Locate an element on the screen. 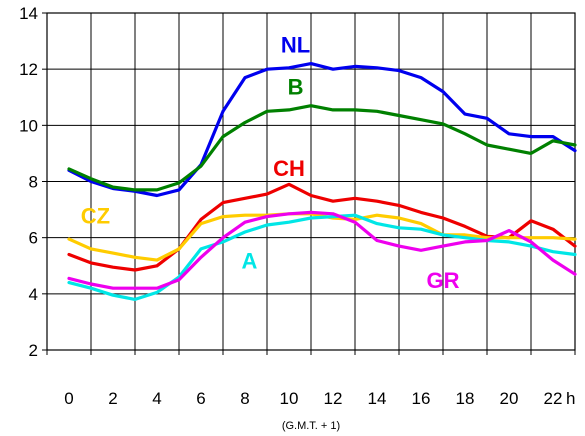 Image resolution: width=585 pixels, height=436 pixels. y-tick-label: 4 is located at coordinates (33, 294).